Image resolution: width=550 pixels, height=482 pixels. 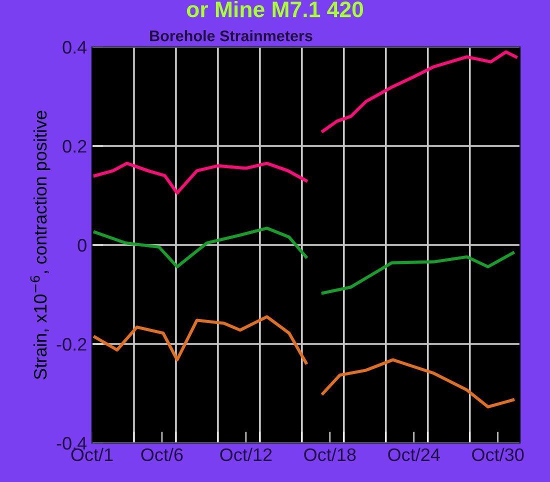 What do you see at coordinates (71, 443) in the screenshot?
I see `y-tick-label: -0.4` at bounding box center [71, 443].